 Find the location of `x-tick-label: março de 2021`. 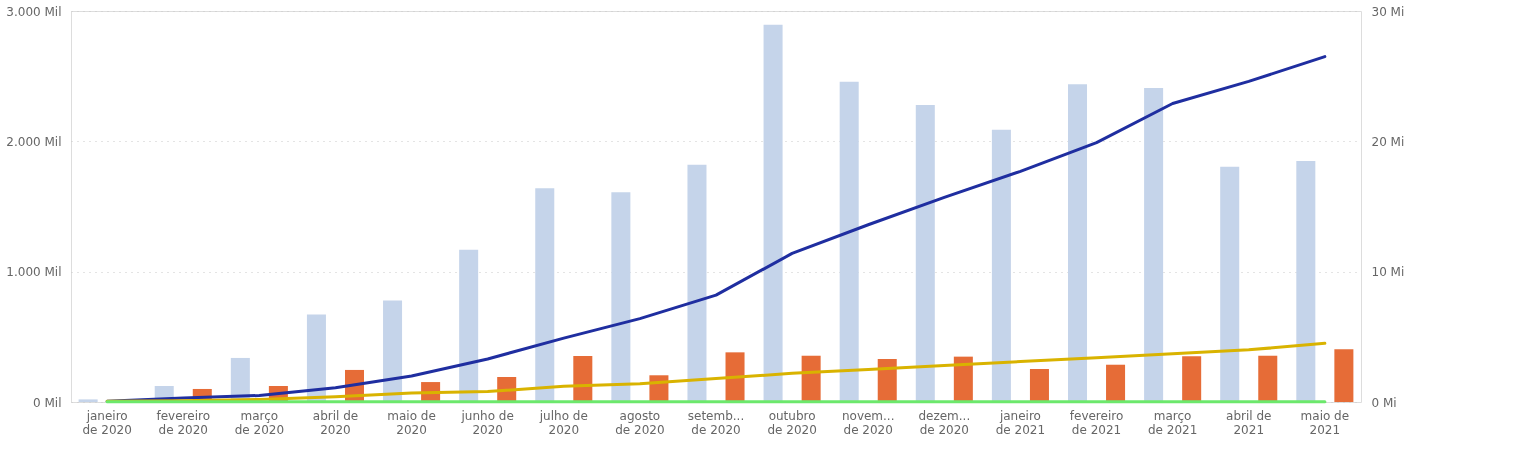

x-tick-label: março de 2021 is located at coordinates (1172, 422).